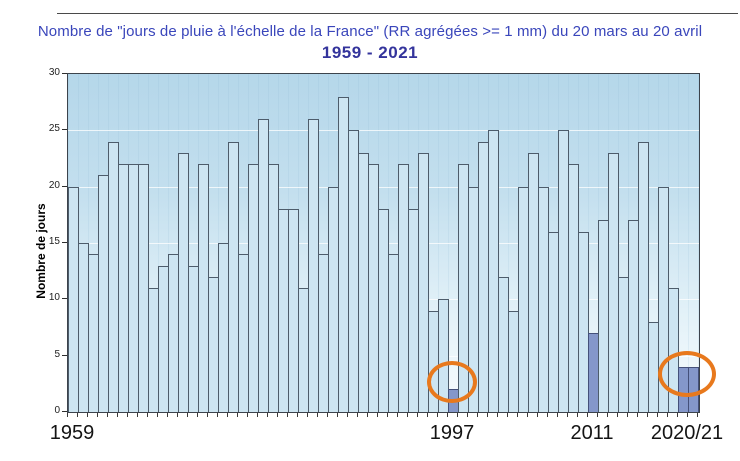 This screenshot has height=461, width=740. I want to click on chart-subtitle: 1959 - 2021, so click(370, 52).